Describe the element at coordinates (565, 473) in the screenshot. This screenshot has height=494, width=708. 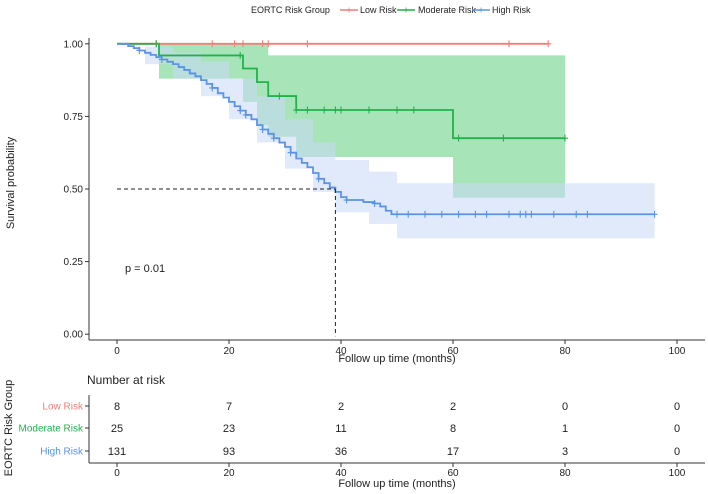
I see `risk-x-tick-label: 80` at that location.